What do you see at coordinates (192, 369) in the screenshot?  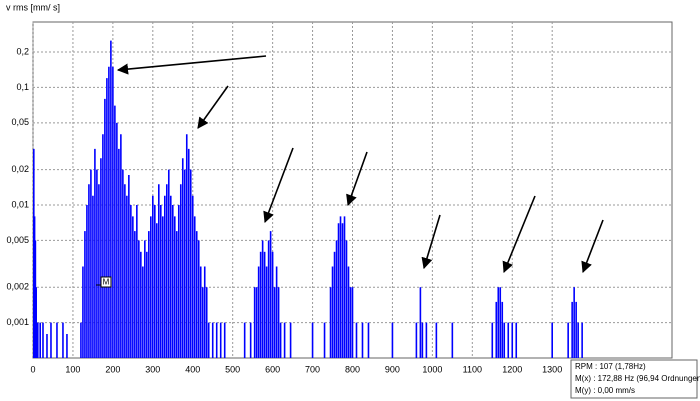 I see `x-tick-label: 400` at bounding box center [192, 369].